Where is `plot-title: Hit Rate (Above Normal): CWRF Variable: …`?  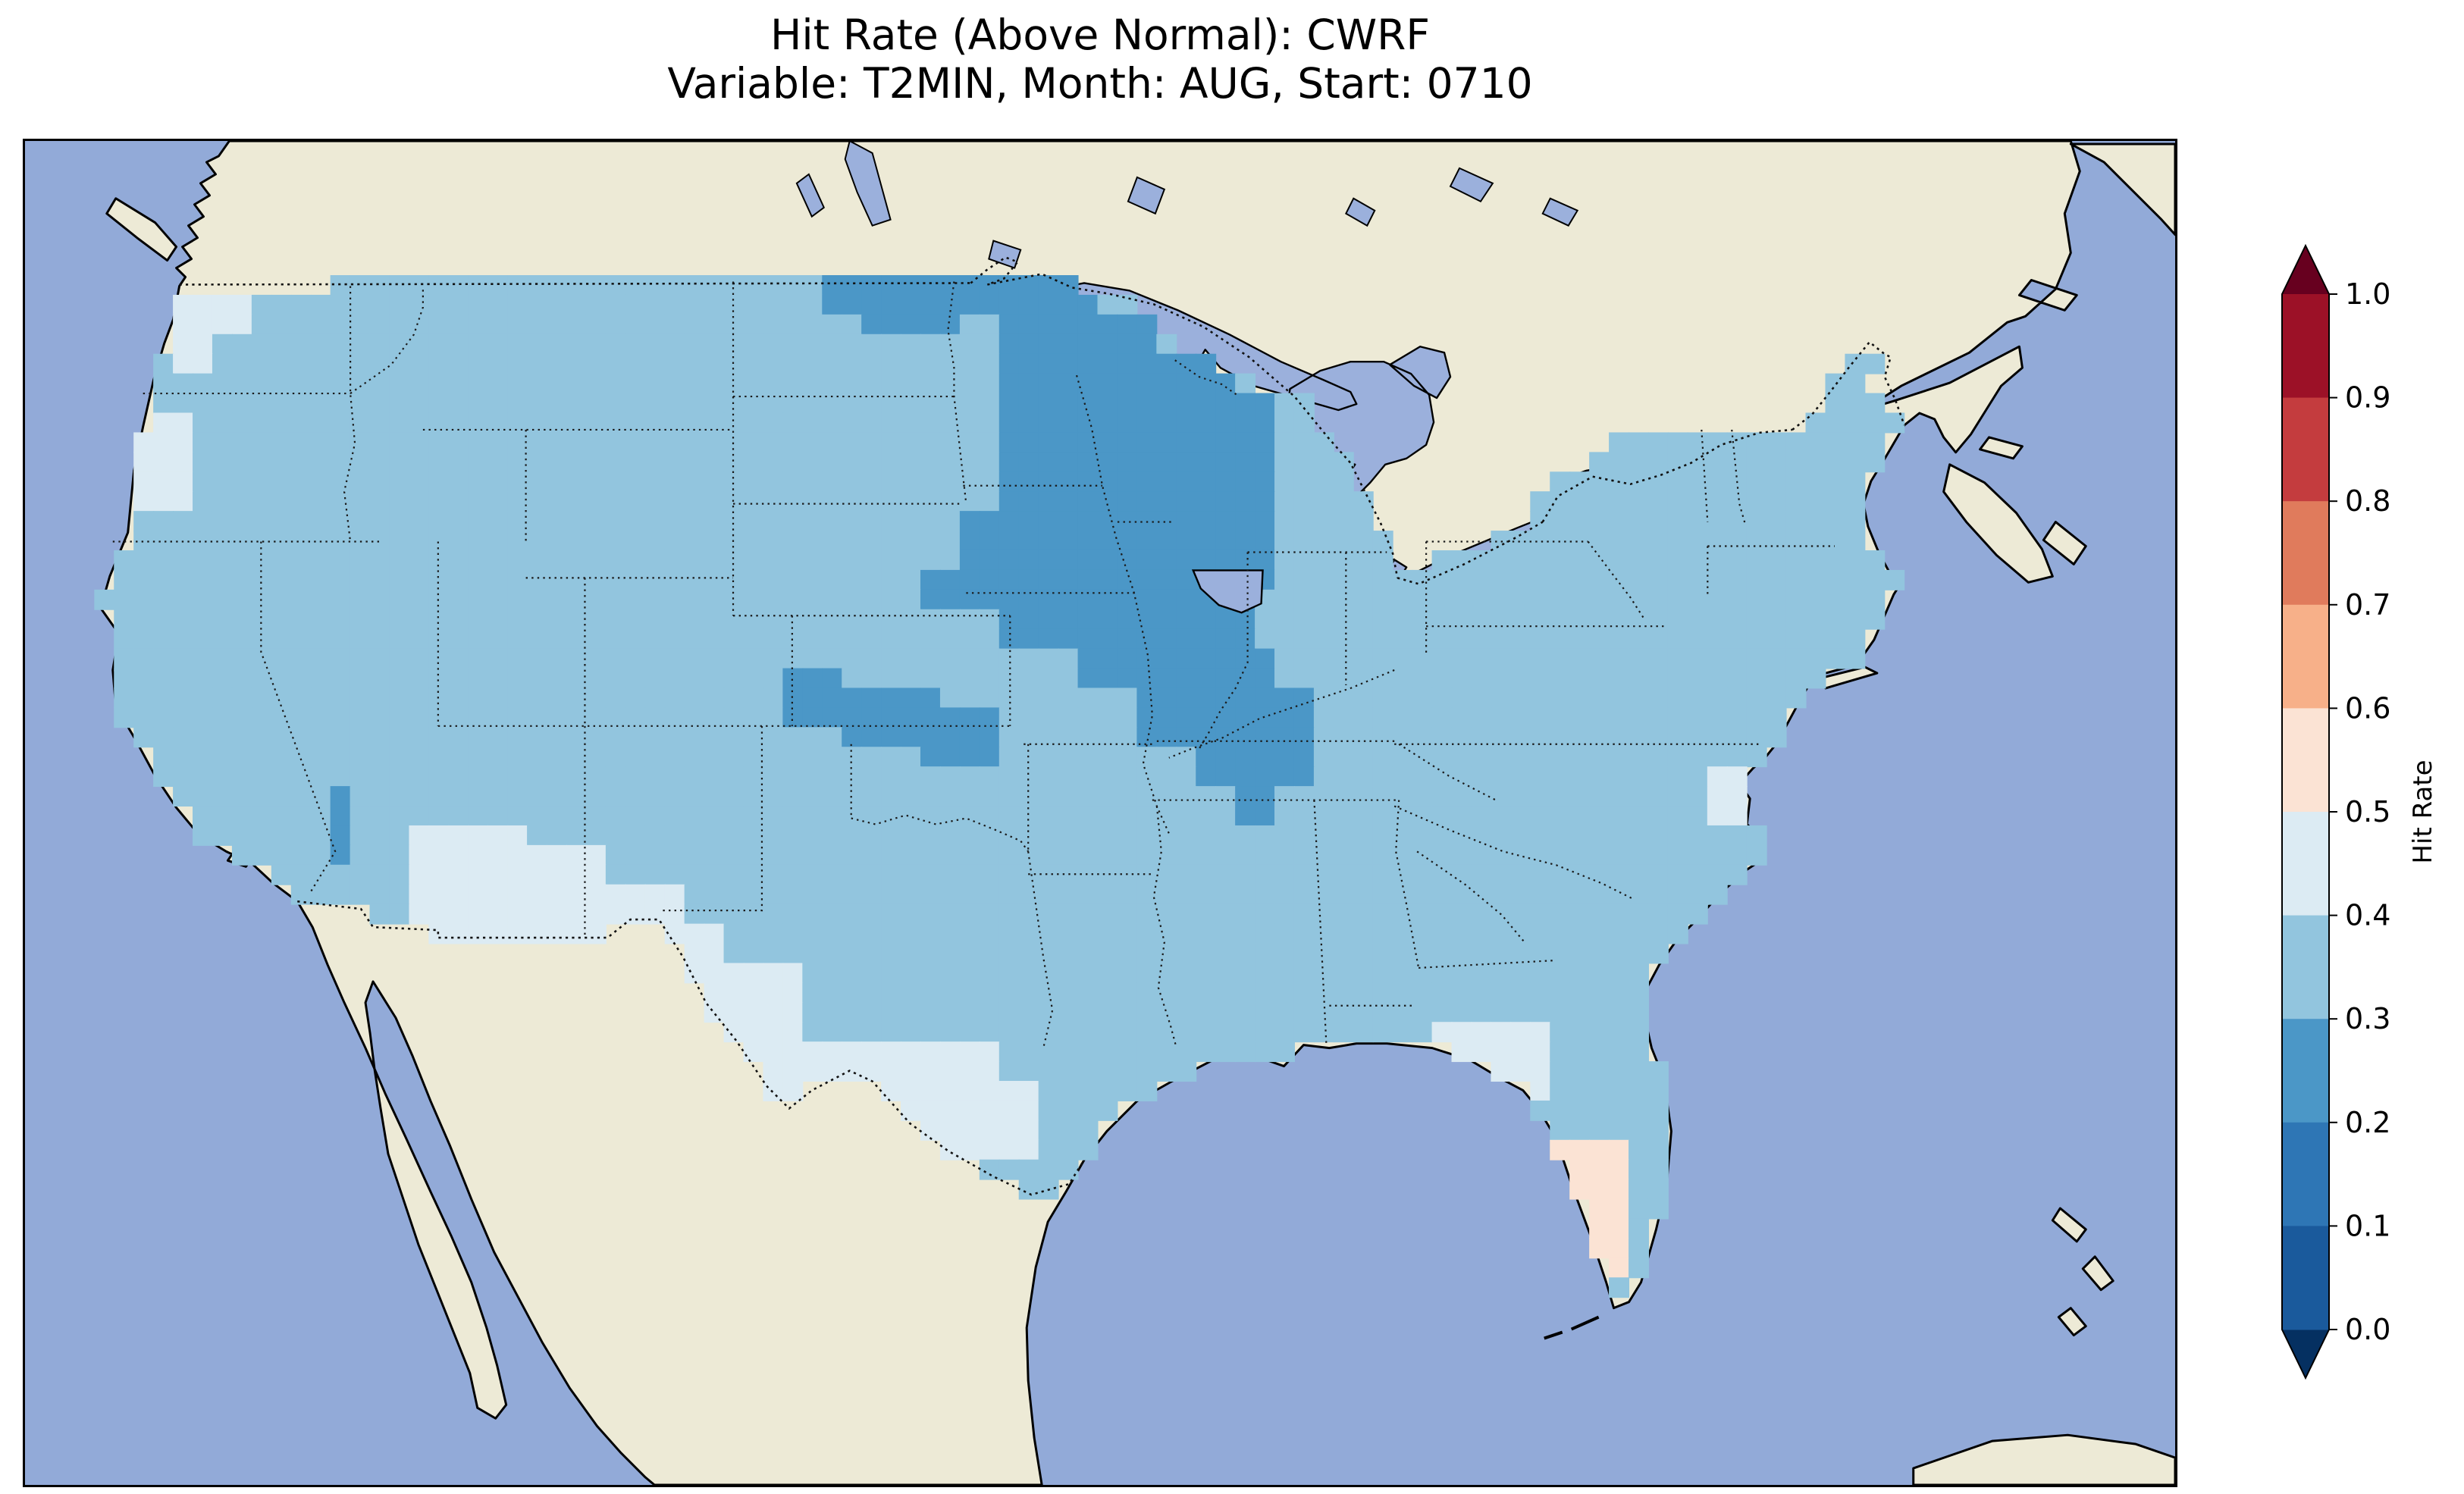 plot-title: Hit Rate (Above Normal): CWRF Variable: … is located at coordinates (1100, 59).